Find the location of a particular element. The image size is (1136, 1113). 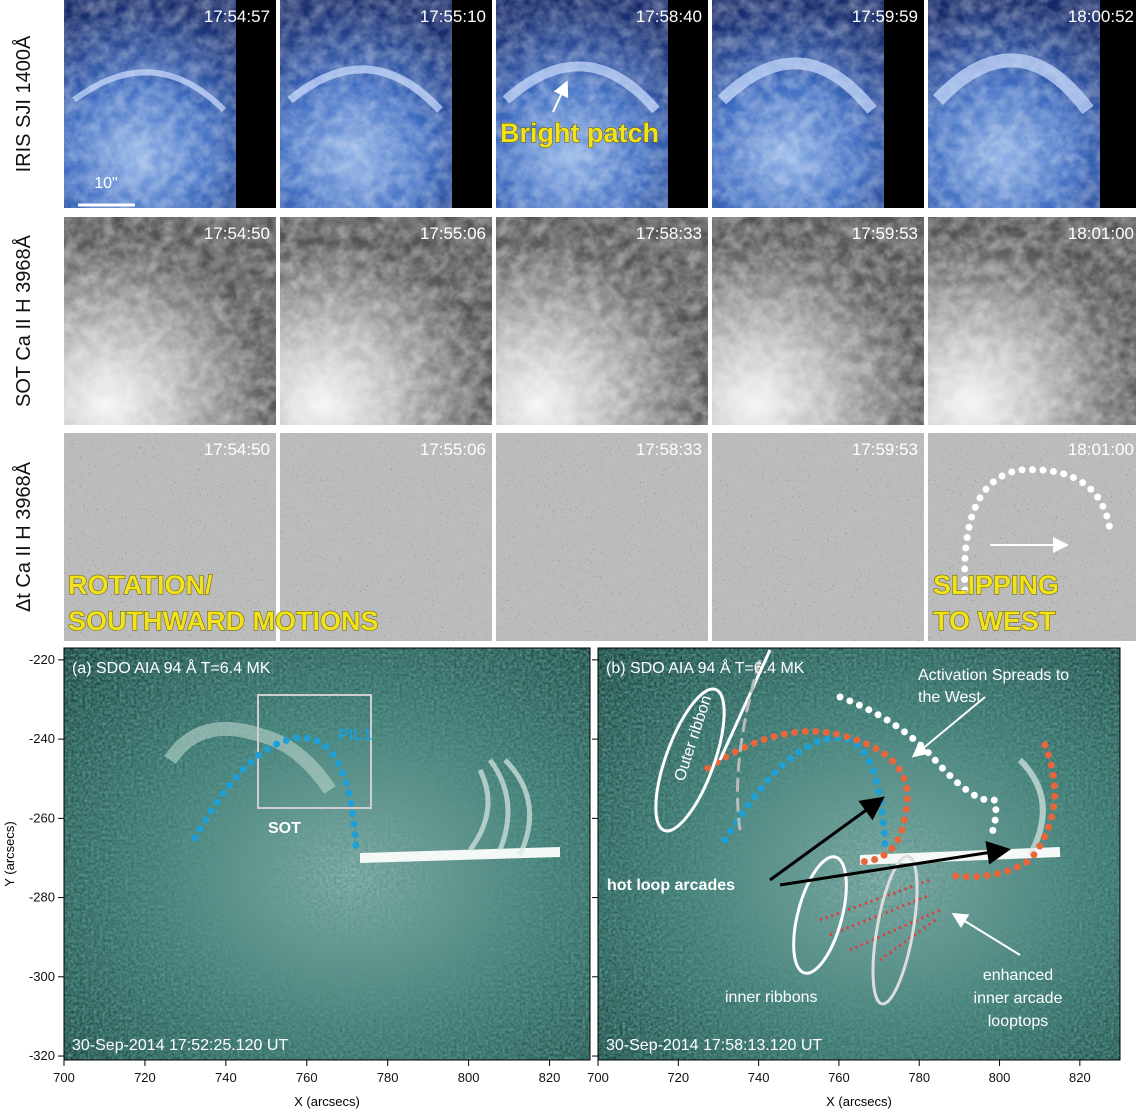

y-tick-label: -320 is located at coordinates (42, 1055).